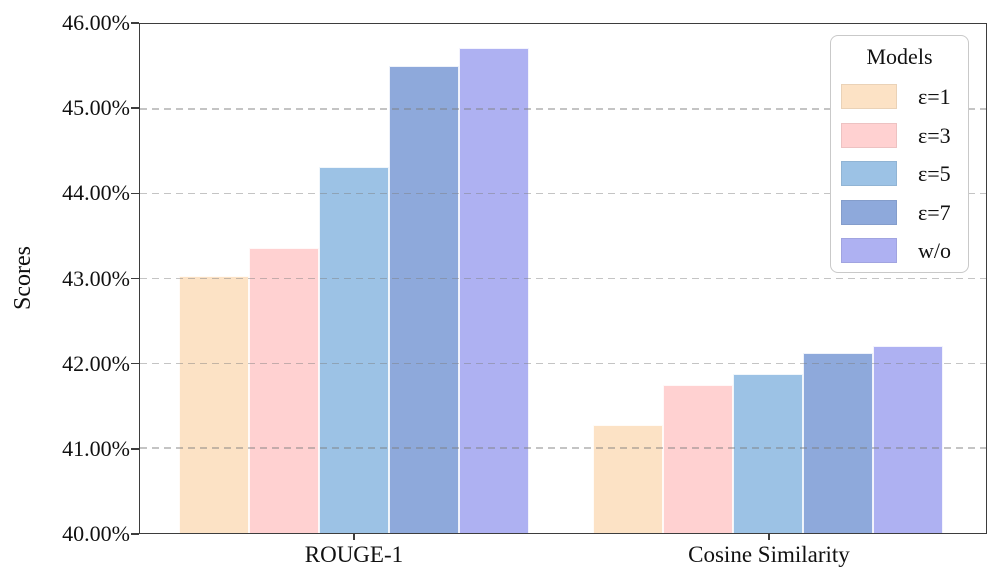  Describe the element at coordinates (899, 56) in the screenshot. I see `legend-title: Models` at that location.